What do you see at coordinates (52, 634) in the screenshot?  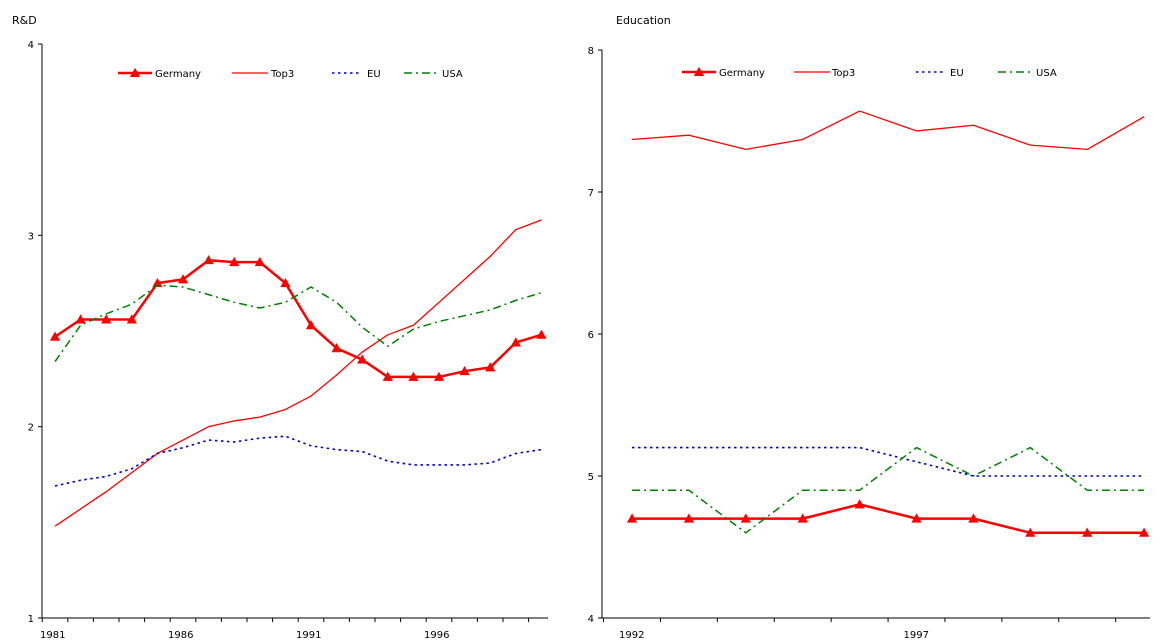 I see `rd-x-tick-label: 1981` at bounding box center [52, 634].